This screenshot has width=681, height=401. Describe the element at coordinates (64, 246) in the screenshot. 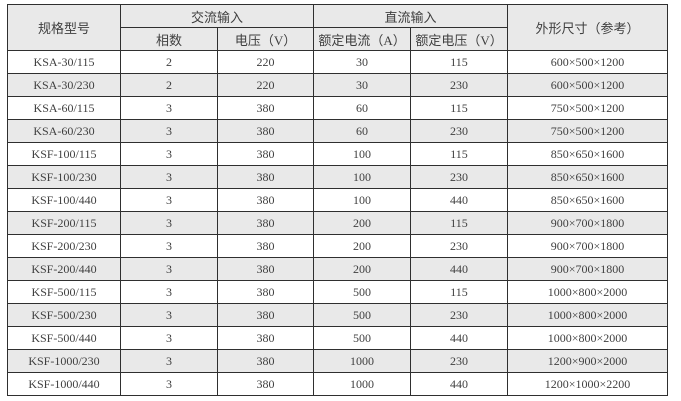

I see `cell-model: KSF-200/230` at that location.